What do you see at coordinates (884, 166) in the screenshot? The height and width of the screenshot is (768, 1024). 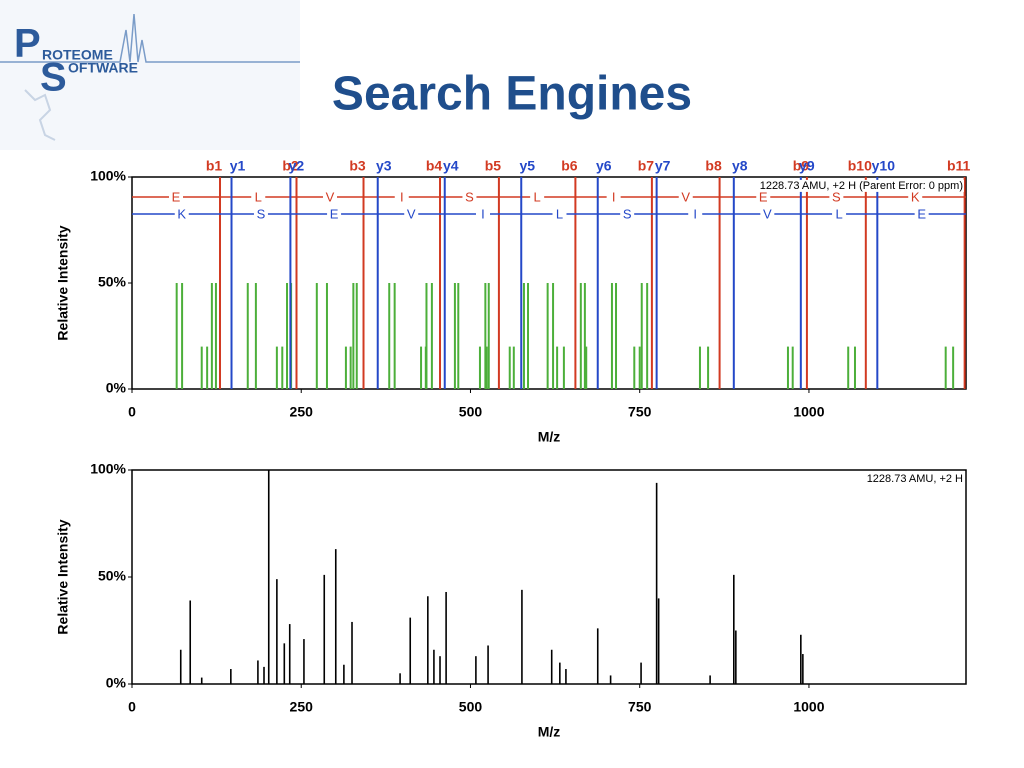 I see `ion-label: y10` at bounding box center [884, 166].